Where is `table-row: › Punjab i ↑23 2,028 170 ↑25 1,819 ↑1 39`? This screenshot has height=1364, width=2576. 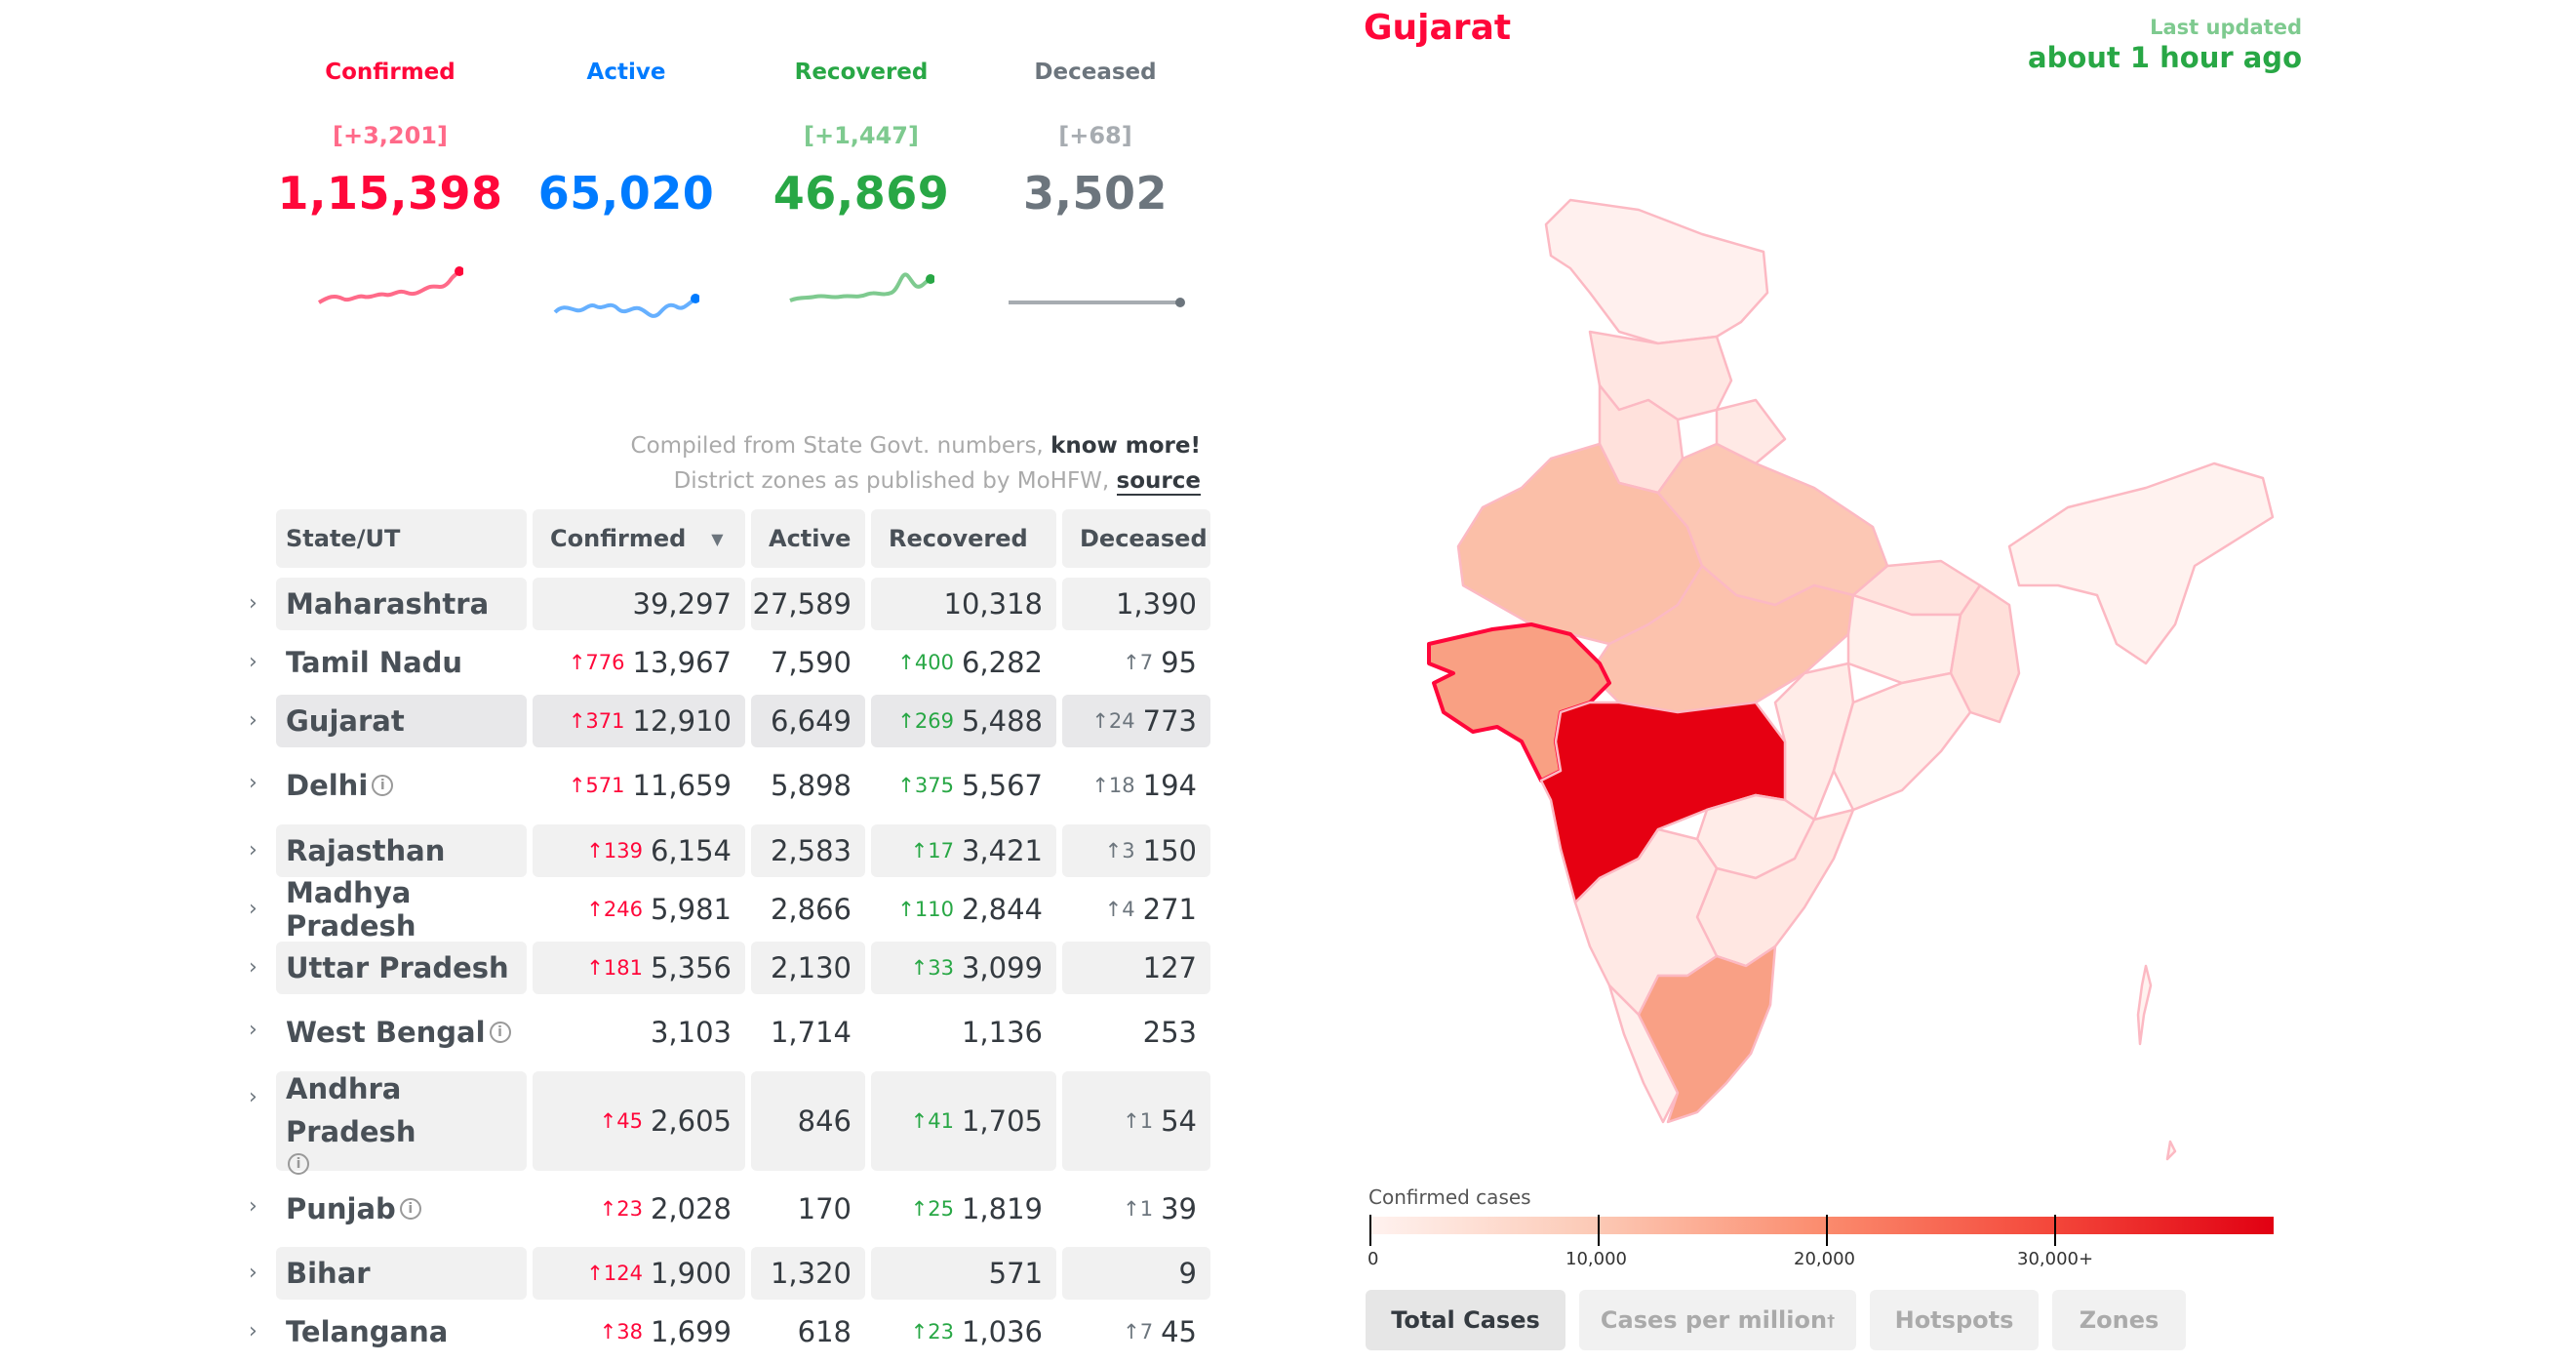
table-row: › Punjab i ↑23 2,028 170 ↑25 1,819 ↑1 39 is located at coordinates (729, 1210).